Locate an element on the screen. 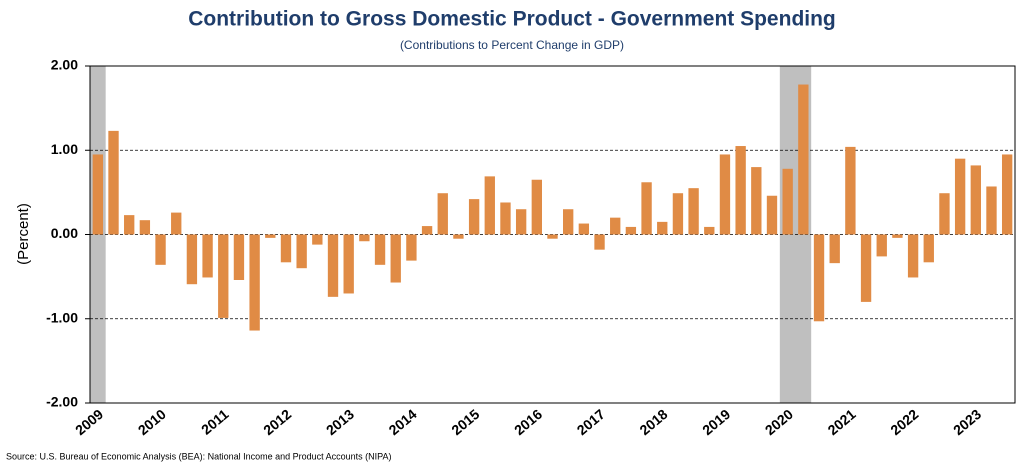  x-tick-label: 2009 is located at coordinates (89, 422).